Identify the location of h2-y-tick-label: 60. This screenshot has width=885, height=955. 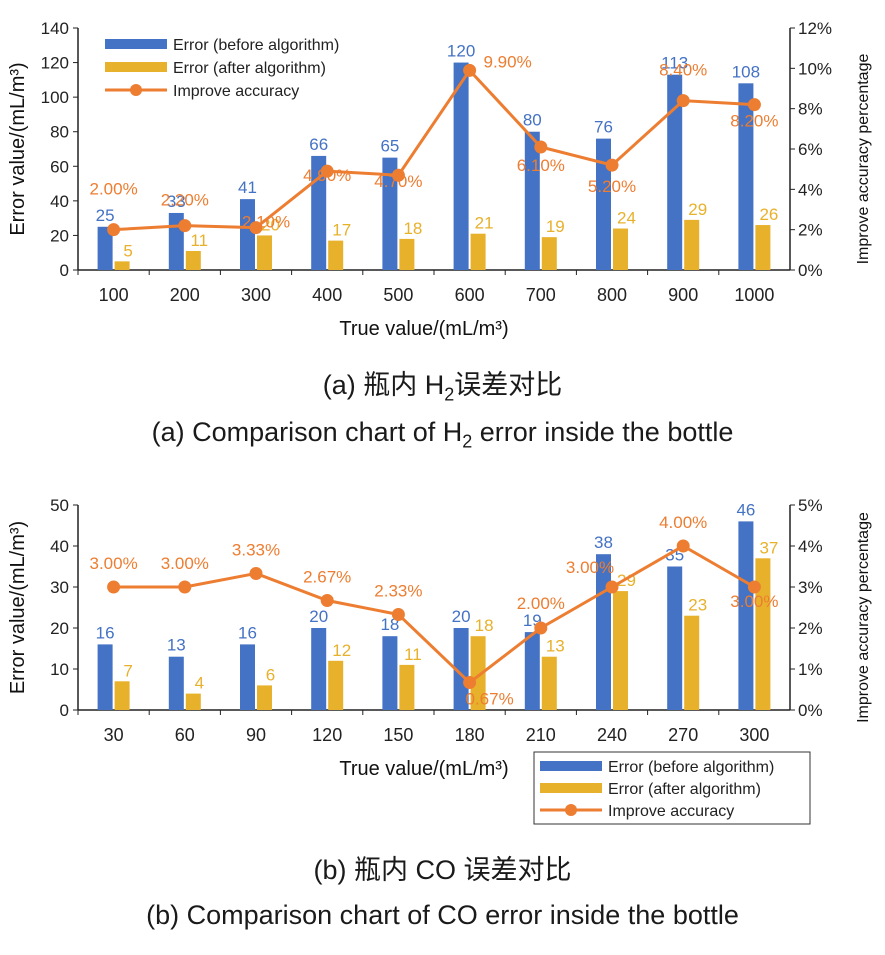
(59, 166).